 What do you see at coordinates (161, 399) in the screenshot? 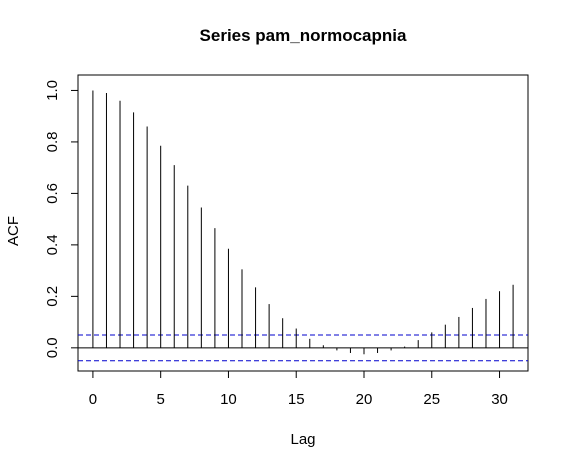
I see `x-tick-label-5: 5` at bounding box center [161, 399].